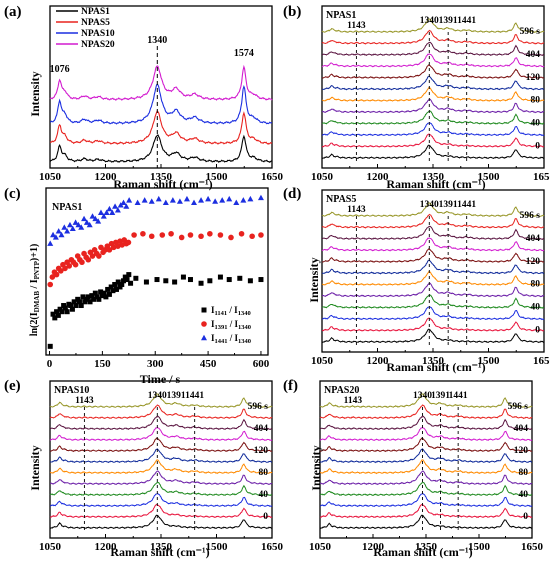 The height and width of the screenshot is (563, 550). What do you see at coordinates (530, 32) in the screenshot?
I see `time-label: 596 s` at bounding box center [530, 32].